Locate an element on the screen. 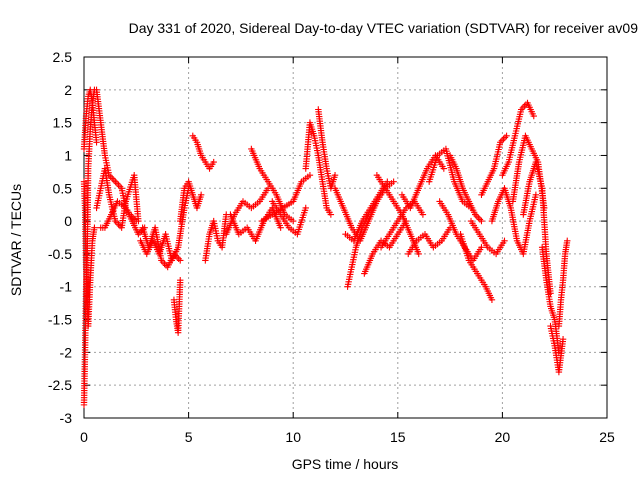 This screenshot has height=480, width=640. x-axis-label: GPS time / hours is located at coordinates (345, 464).